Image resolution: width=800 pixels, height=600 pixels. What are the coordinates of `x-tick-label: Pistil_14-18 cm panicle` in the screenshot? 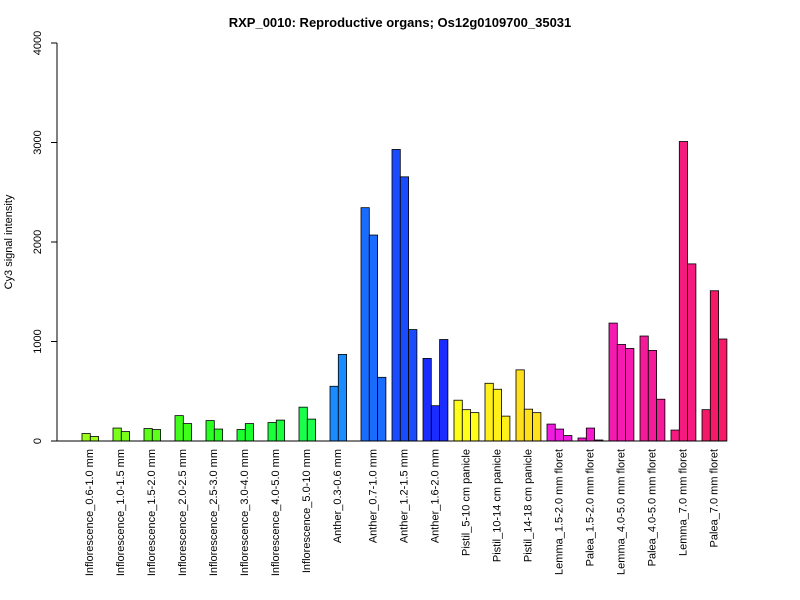 It's located at (528, 505).